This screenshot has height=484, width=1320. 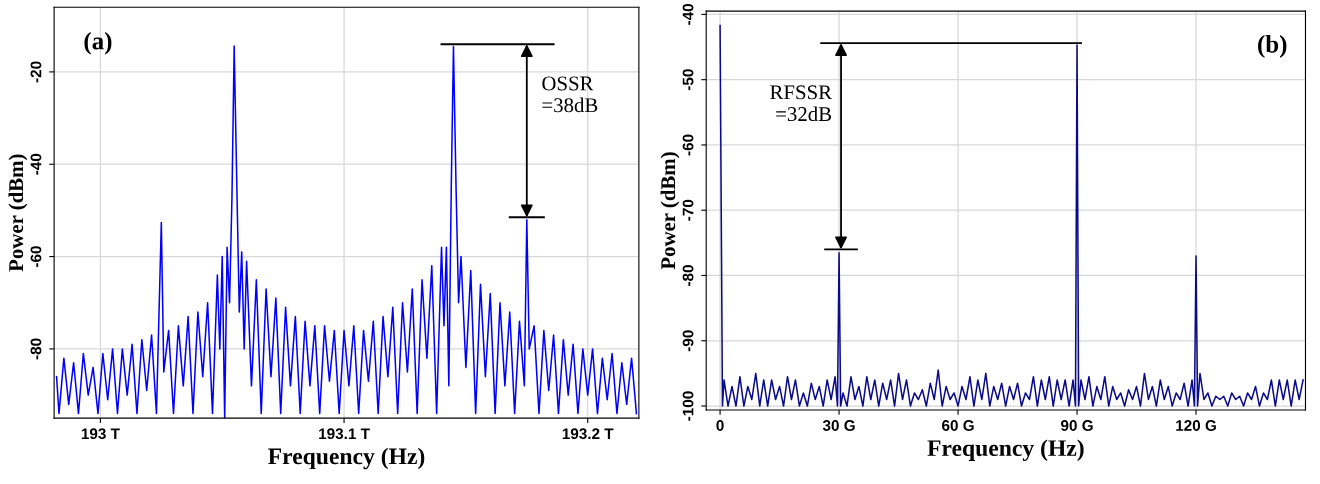 What do you see at coordinates (1077, 425) in the screenshot?
I see `x-tick-label: 90 G` at bounding box center [1077, 425].